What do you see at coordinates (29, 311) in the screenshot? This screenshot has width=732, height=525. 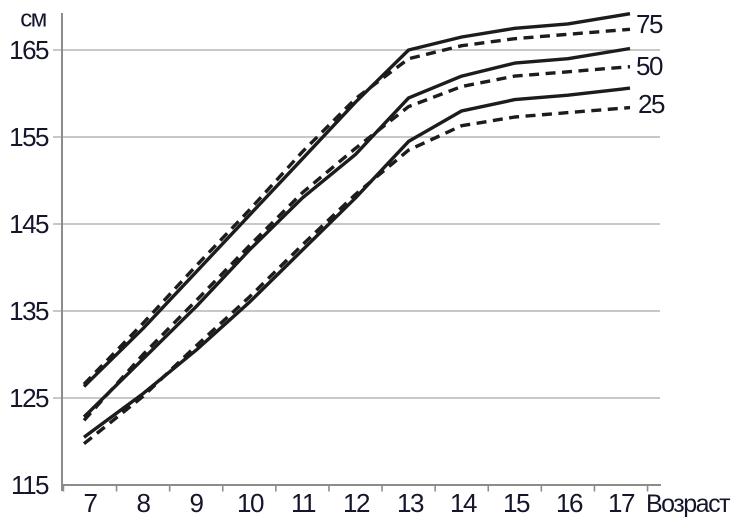 I see `y-tick-label: 135` at bounding box center [29, 311].